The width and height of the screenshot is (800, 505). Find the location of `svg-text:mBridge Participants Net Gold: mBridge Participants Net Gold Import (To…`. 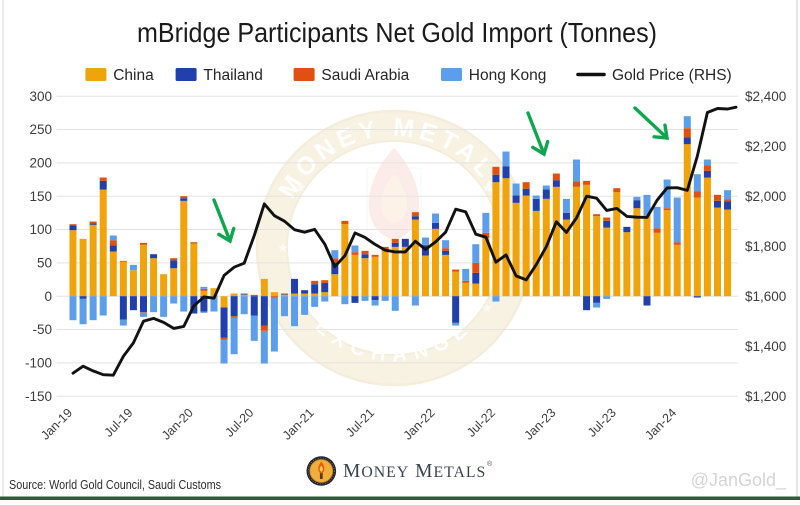

svg-text:mBridge Participants Net Gold: mBridge Participants Net Gold Import (To… is located at coordinates (397, 32).